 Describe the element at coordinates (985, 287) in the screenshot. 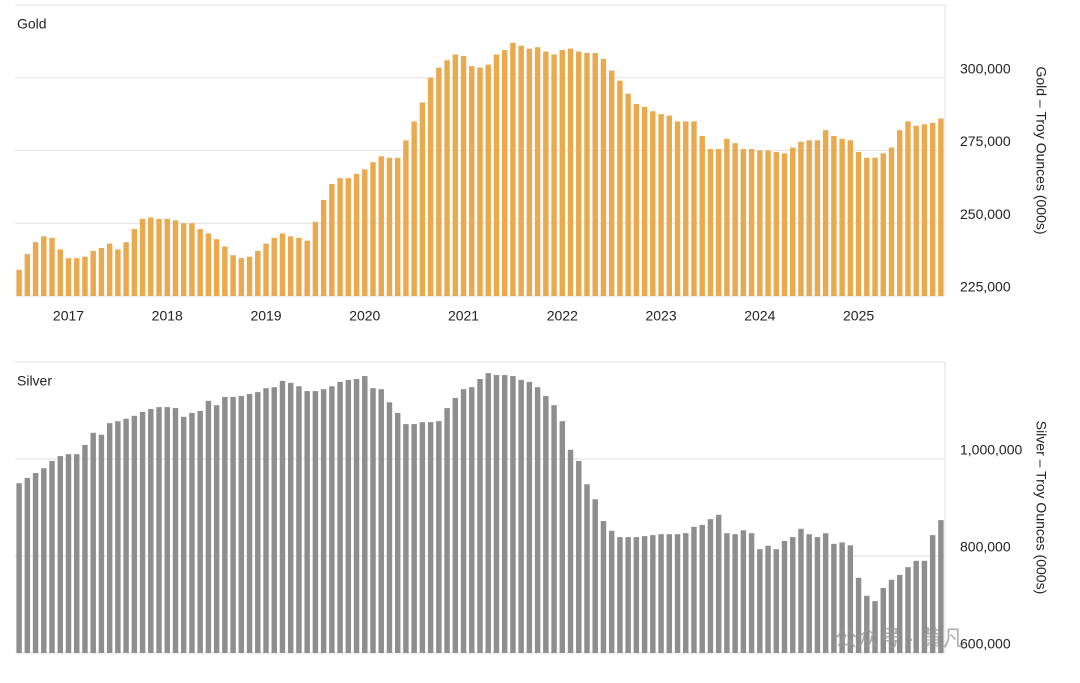

I see `y-tick-label: 225,000` at that location.